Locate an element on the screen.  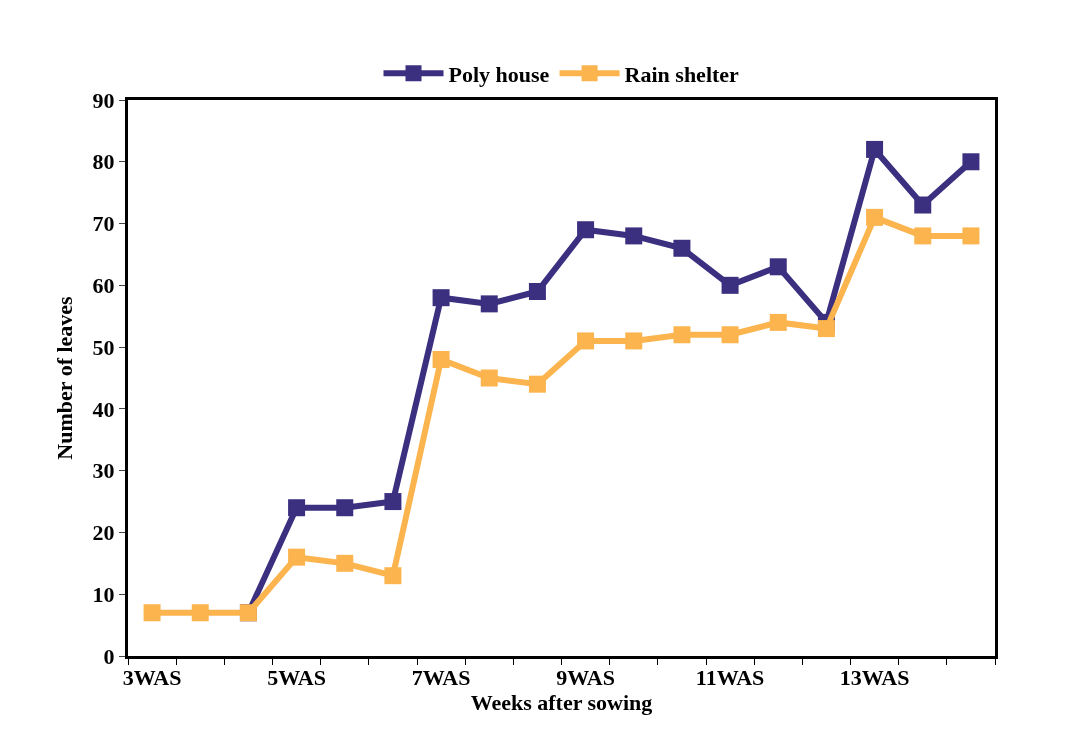
x-tick-label: 13WAS is located at coordinates (874, 678).